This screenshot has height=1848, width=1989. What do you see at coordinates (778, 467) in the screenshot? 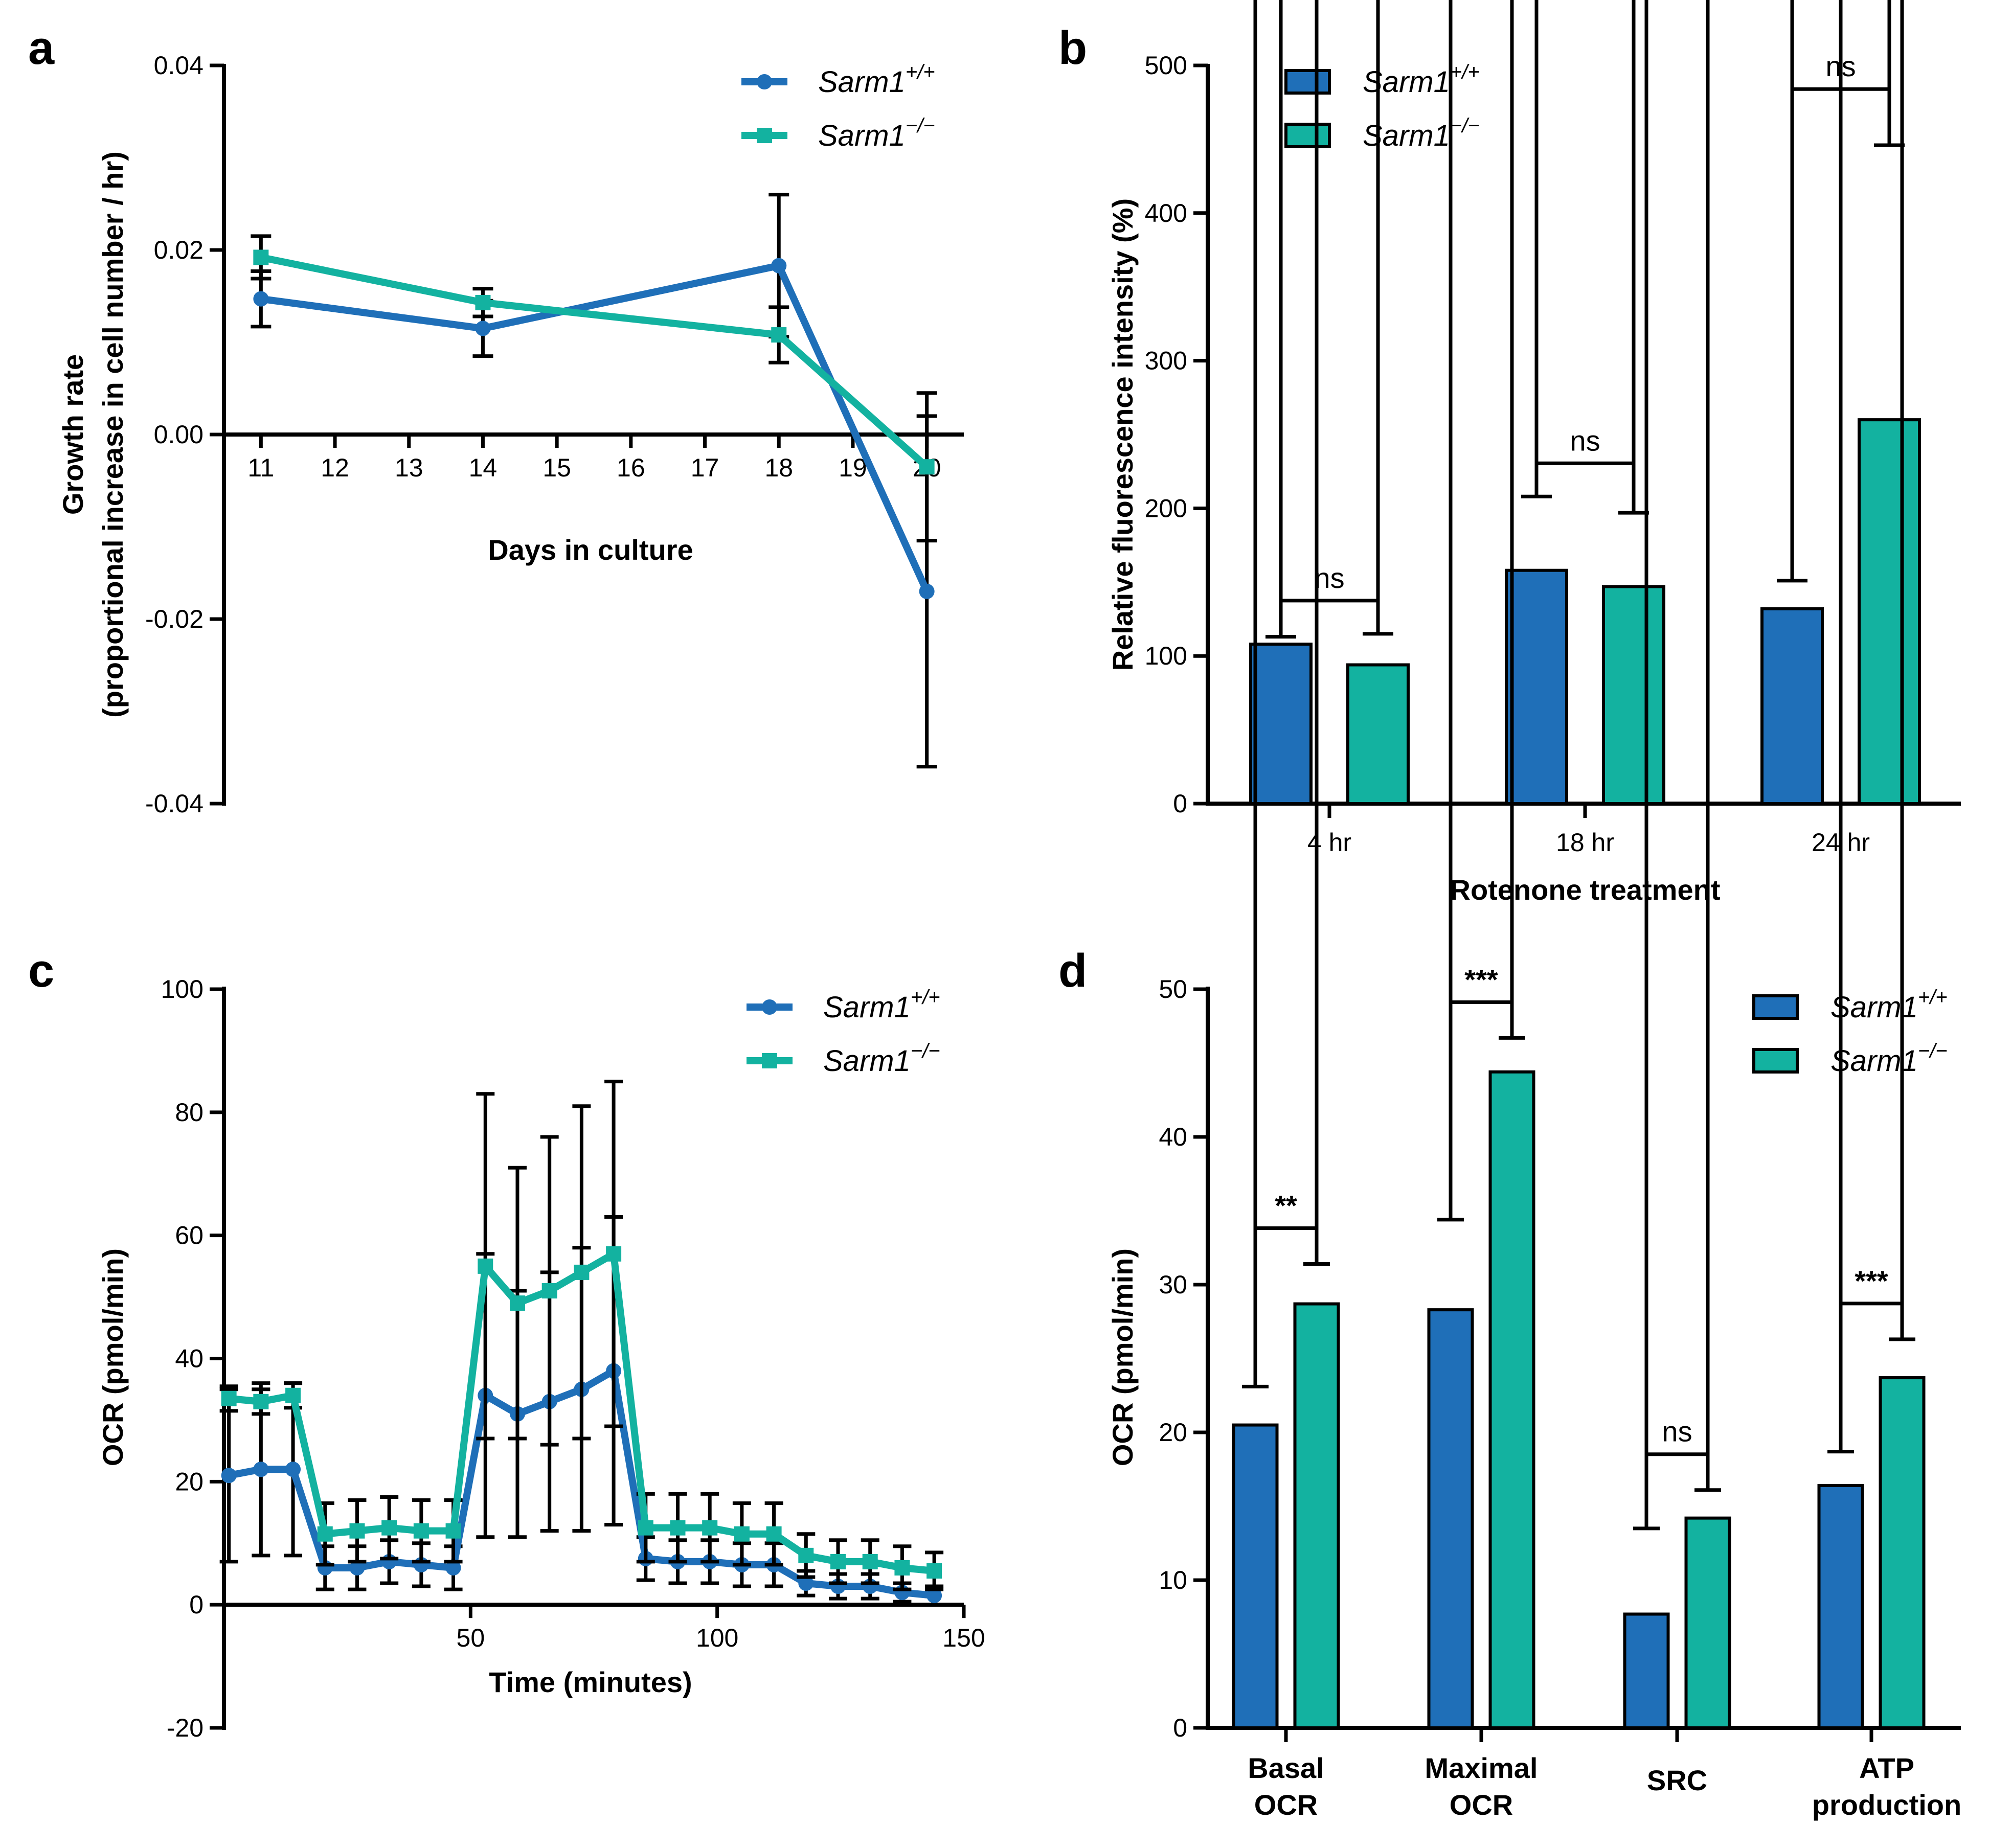
I see `x-tick-label-a: 18` at bounding box center [778, 467].